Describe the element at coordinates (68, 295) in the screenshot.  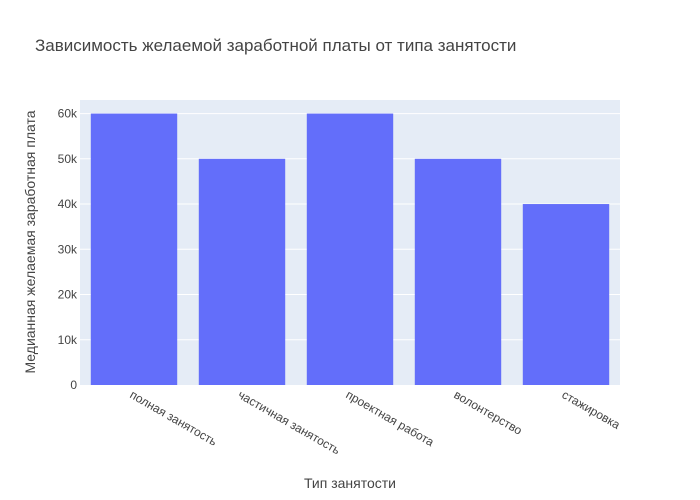
I see `y-tick-label: 20k` at that location.